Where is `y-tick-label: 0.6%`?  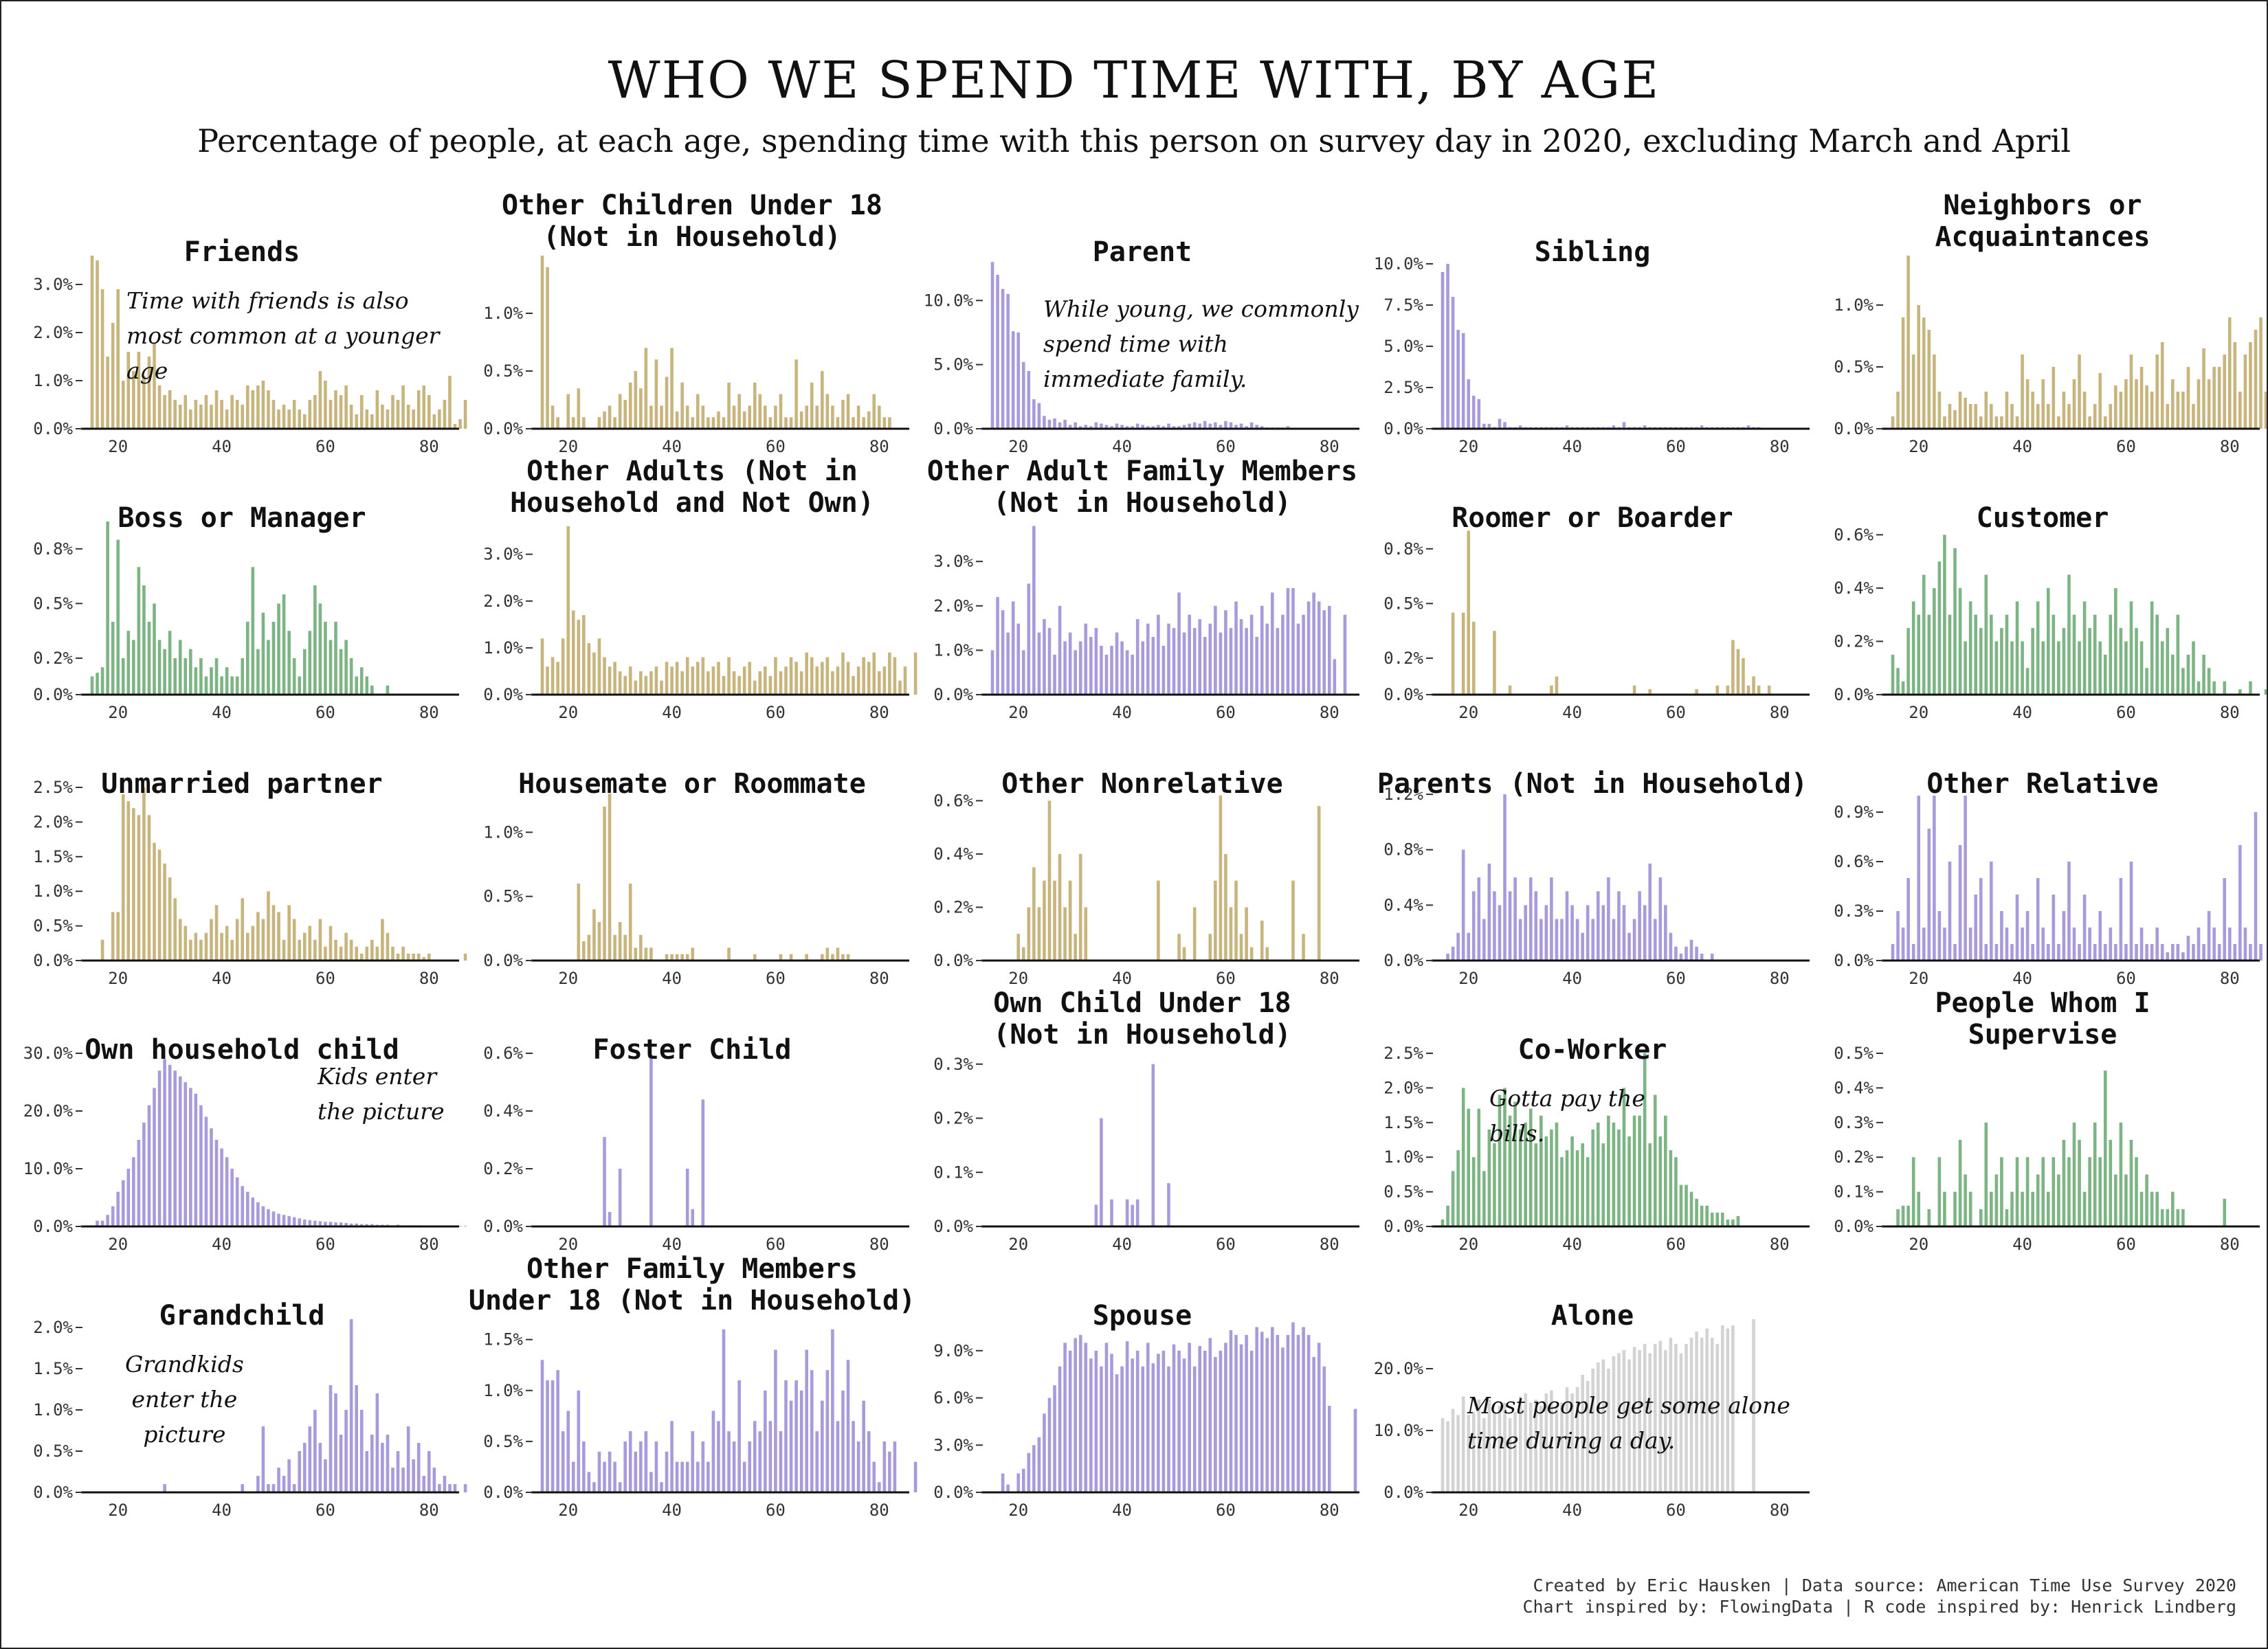
y-tick-label: 0.6% is located at coordinates (503, 1053).